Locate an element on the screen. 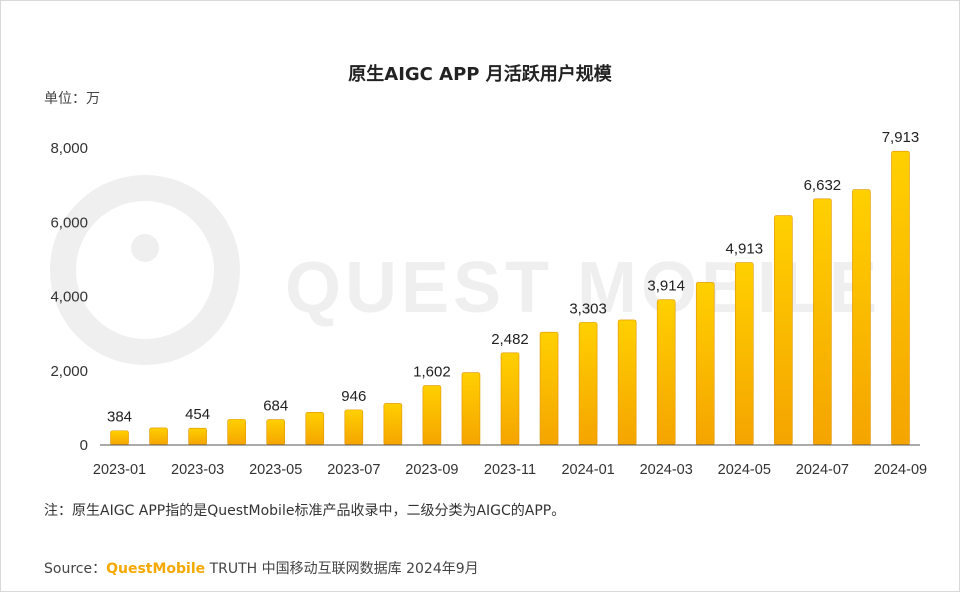 The image size is (960, 592). data-label: 946 is located at coordinates (353, 396).